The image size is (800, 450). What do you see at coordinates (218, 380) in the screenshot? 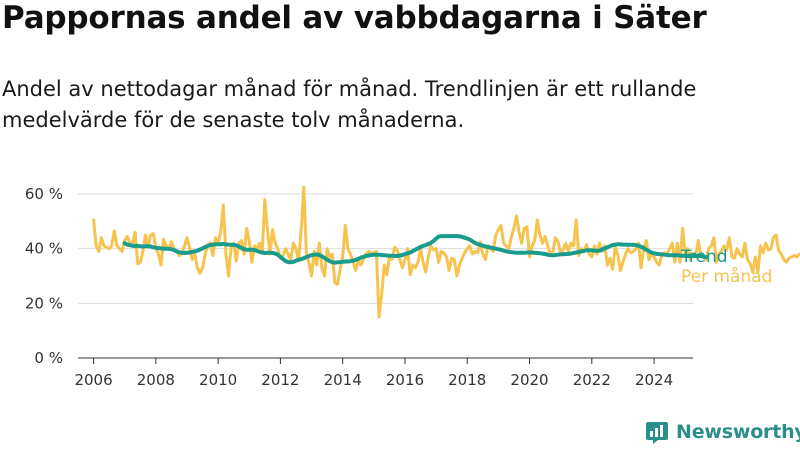
I see `x-tick-label: 2010` at bounding box center [218, 380].